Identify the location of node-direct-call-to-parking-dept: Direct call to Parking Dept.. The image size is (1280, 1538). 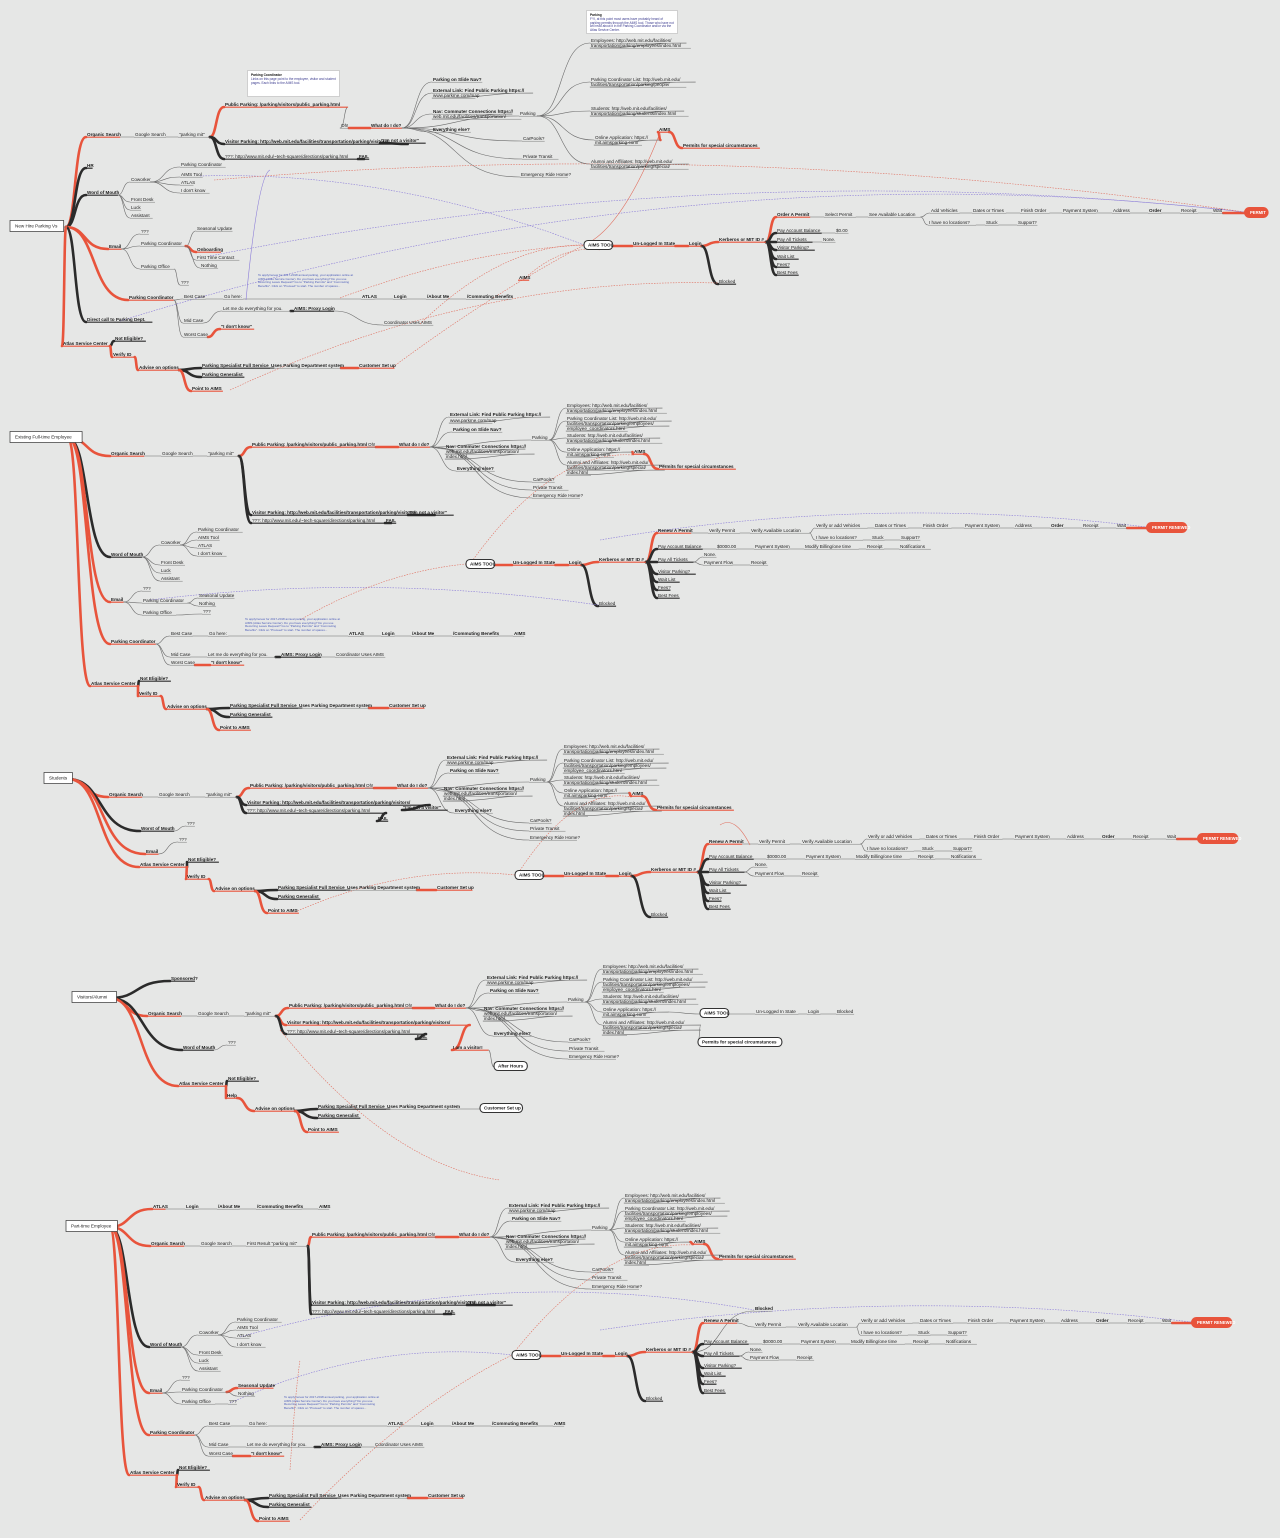
(116, 319).